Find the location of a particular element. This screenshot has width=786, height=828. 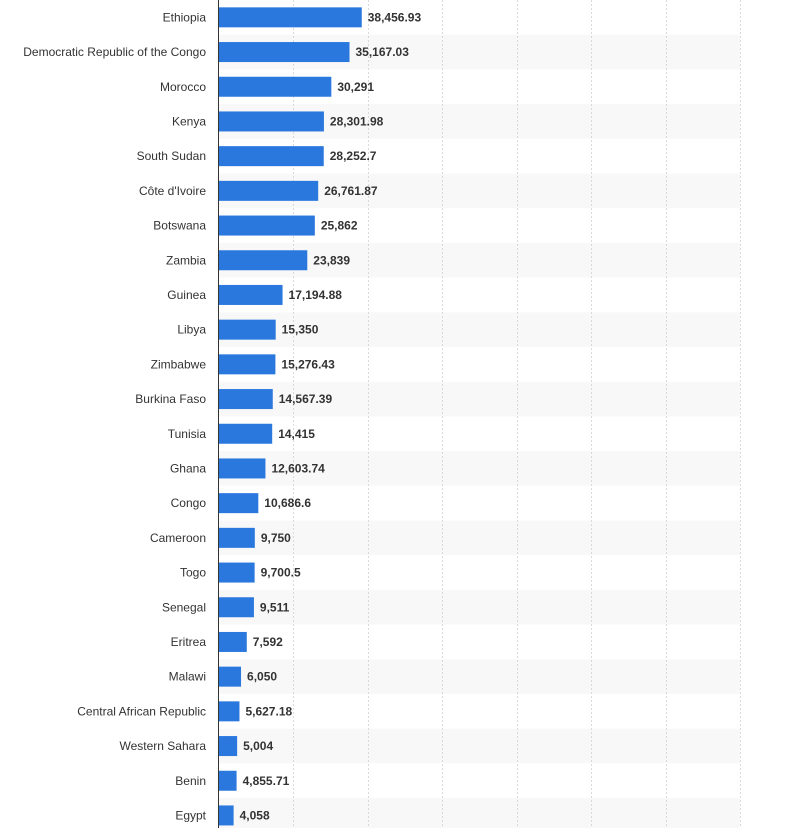

value-label: 9,750 is located at coordinates (276, 538).